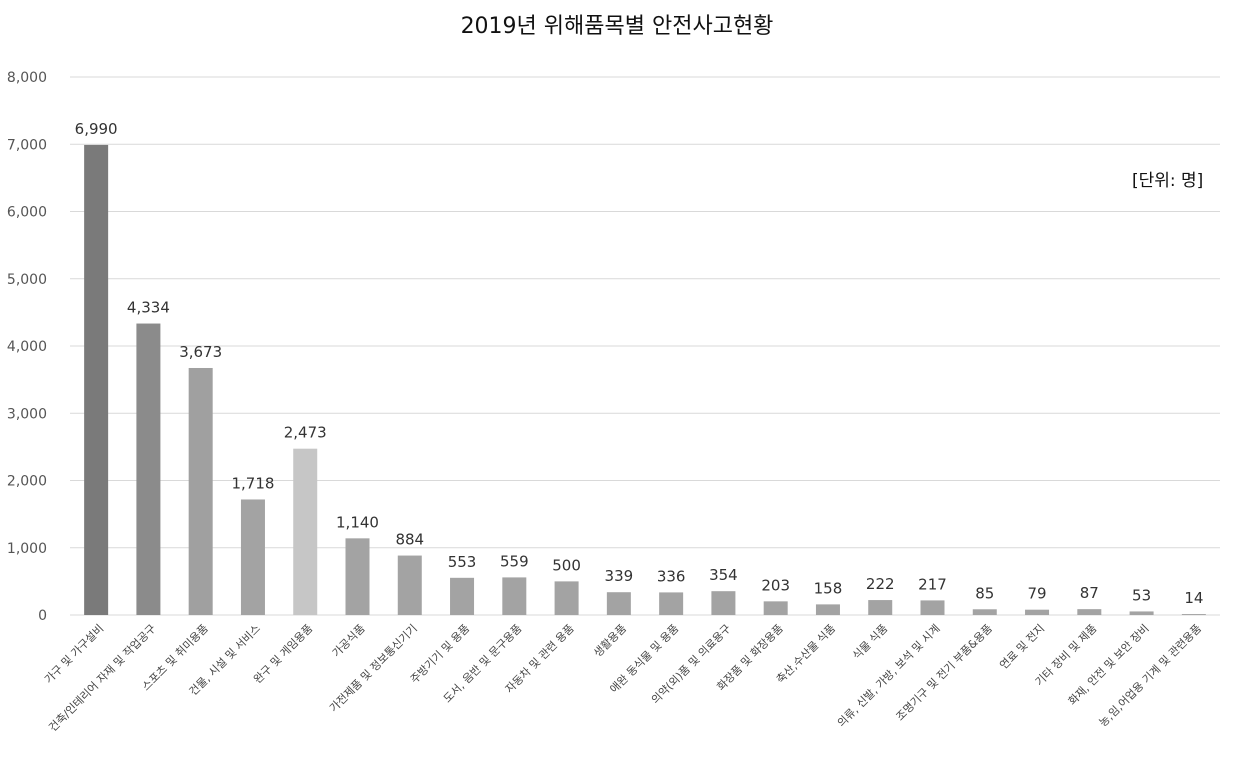 This screenshot has width=1234, height=762. What do you see at coordinates (27, 482) in the screenshot?
I see `y-tick-label: 2,000` at bounding box center [27, 482].